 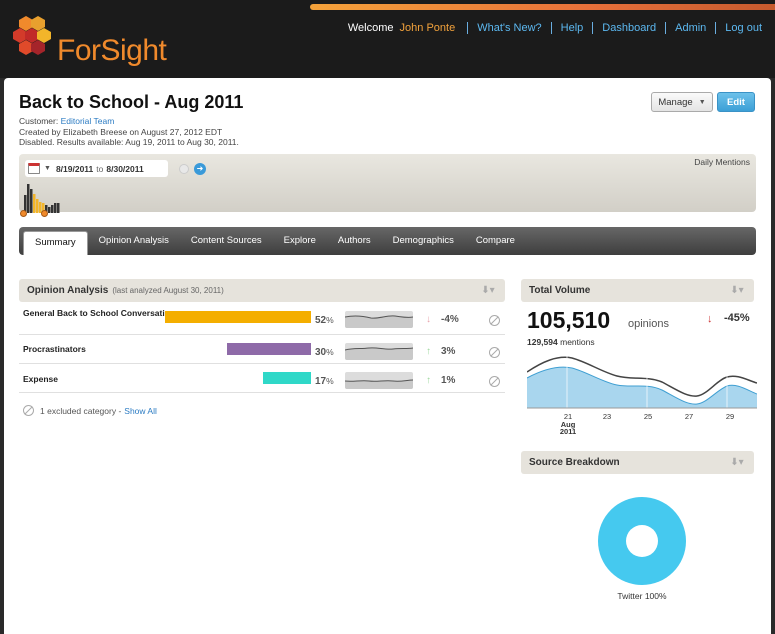 What do you see at coordinates (226, 240) in the screenshot?
I see `tab-content-sources: Content Sources` at bounding box center [226, 240].